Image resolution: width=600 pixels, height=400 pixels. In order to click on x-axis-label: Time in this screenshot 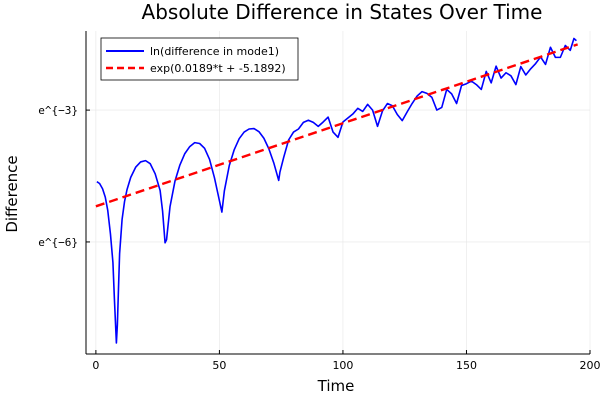, I will do `click(336, 386)`.